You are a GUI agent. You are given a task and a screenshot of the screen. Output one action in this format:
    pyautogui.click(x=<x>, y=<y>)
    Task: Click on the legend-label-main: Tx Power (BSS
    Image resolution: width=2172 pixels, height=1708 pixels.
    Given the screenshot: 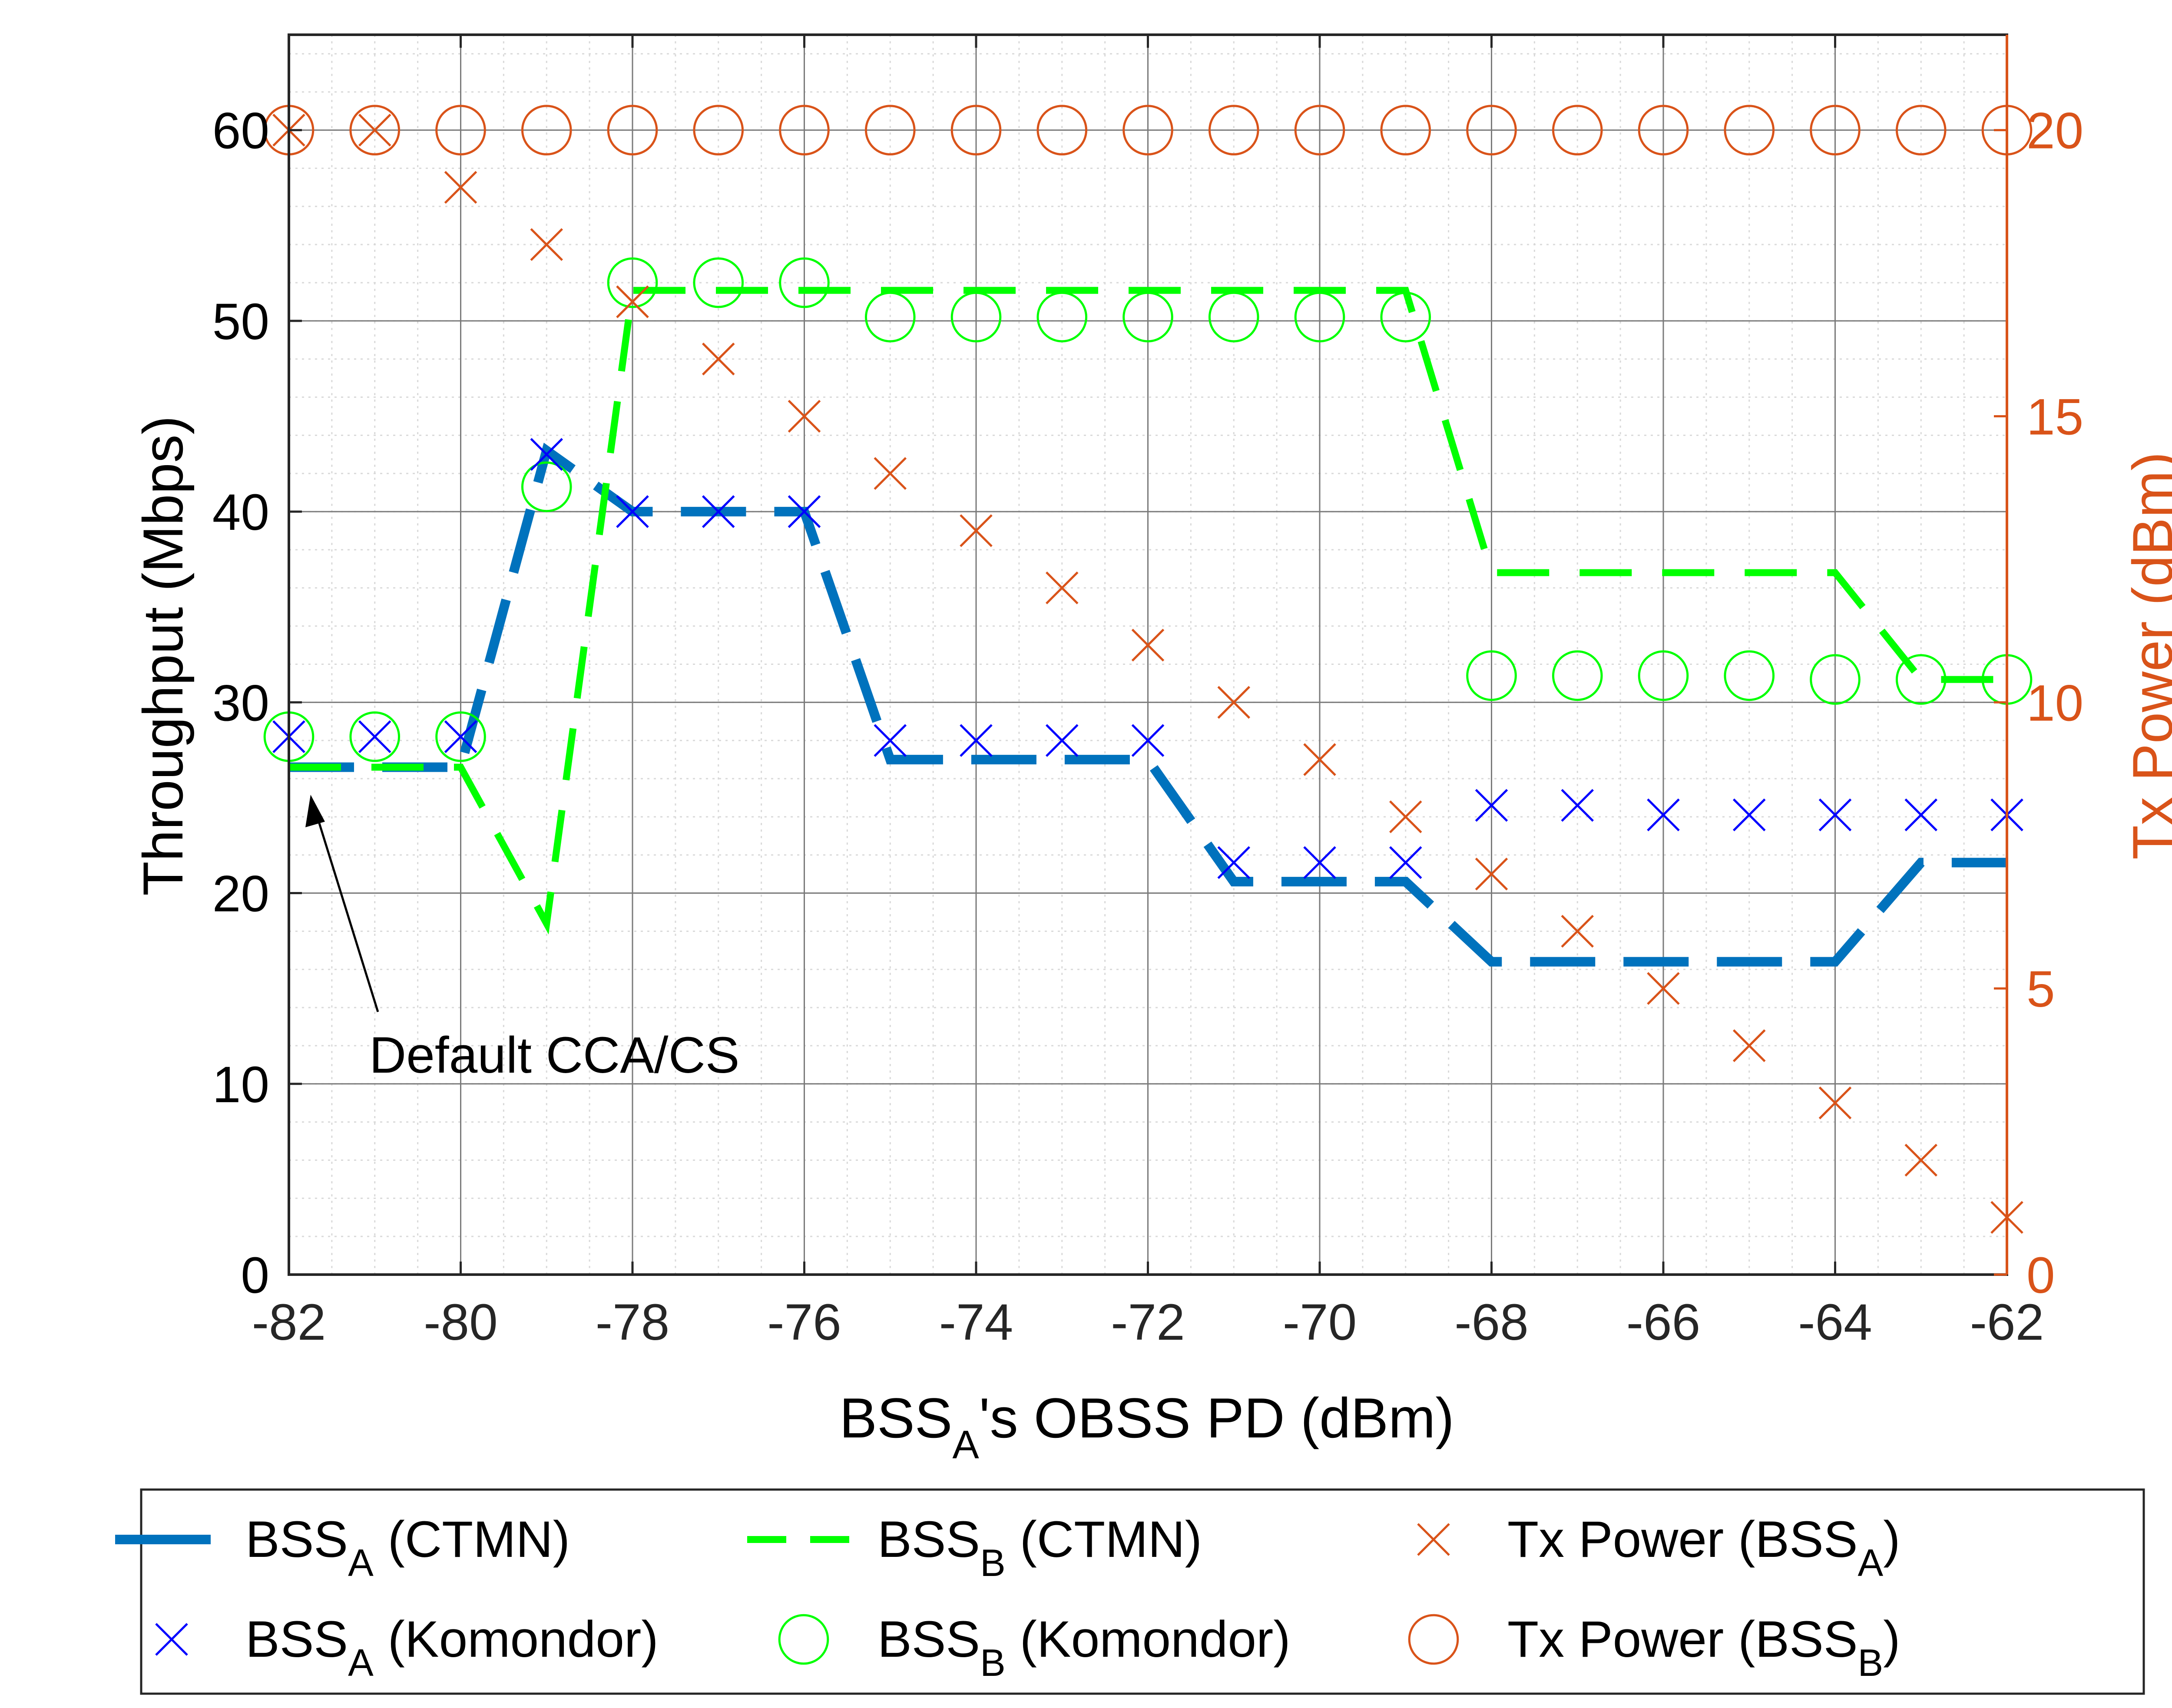 What is the action you would take?
    pyautogui.click(x=1682, y=1540)
    